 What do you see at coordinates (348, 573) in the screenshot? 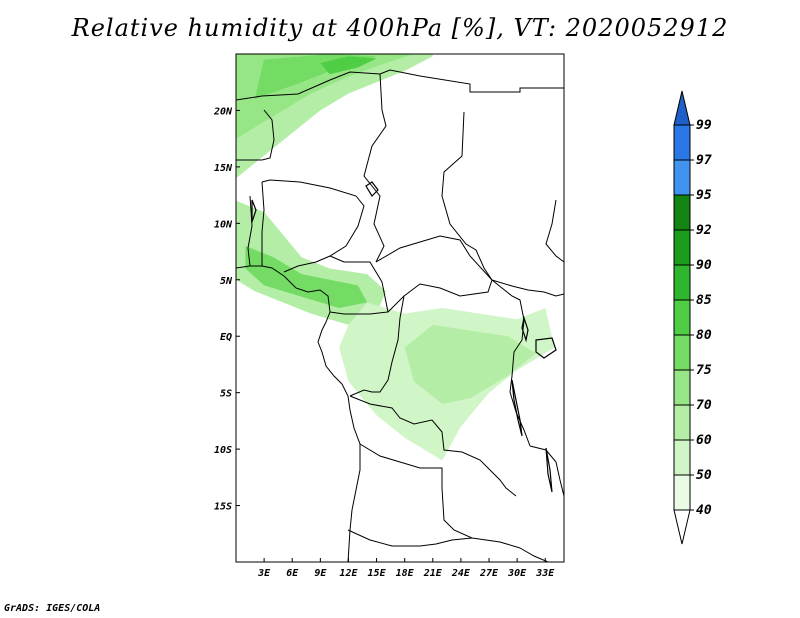
I see `x-tick-label: 12E` at bounding box center [348, 573].